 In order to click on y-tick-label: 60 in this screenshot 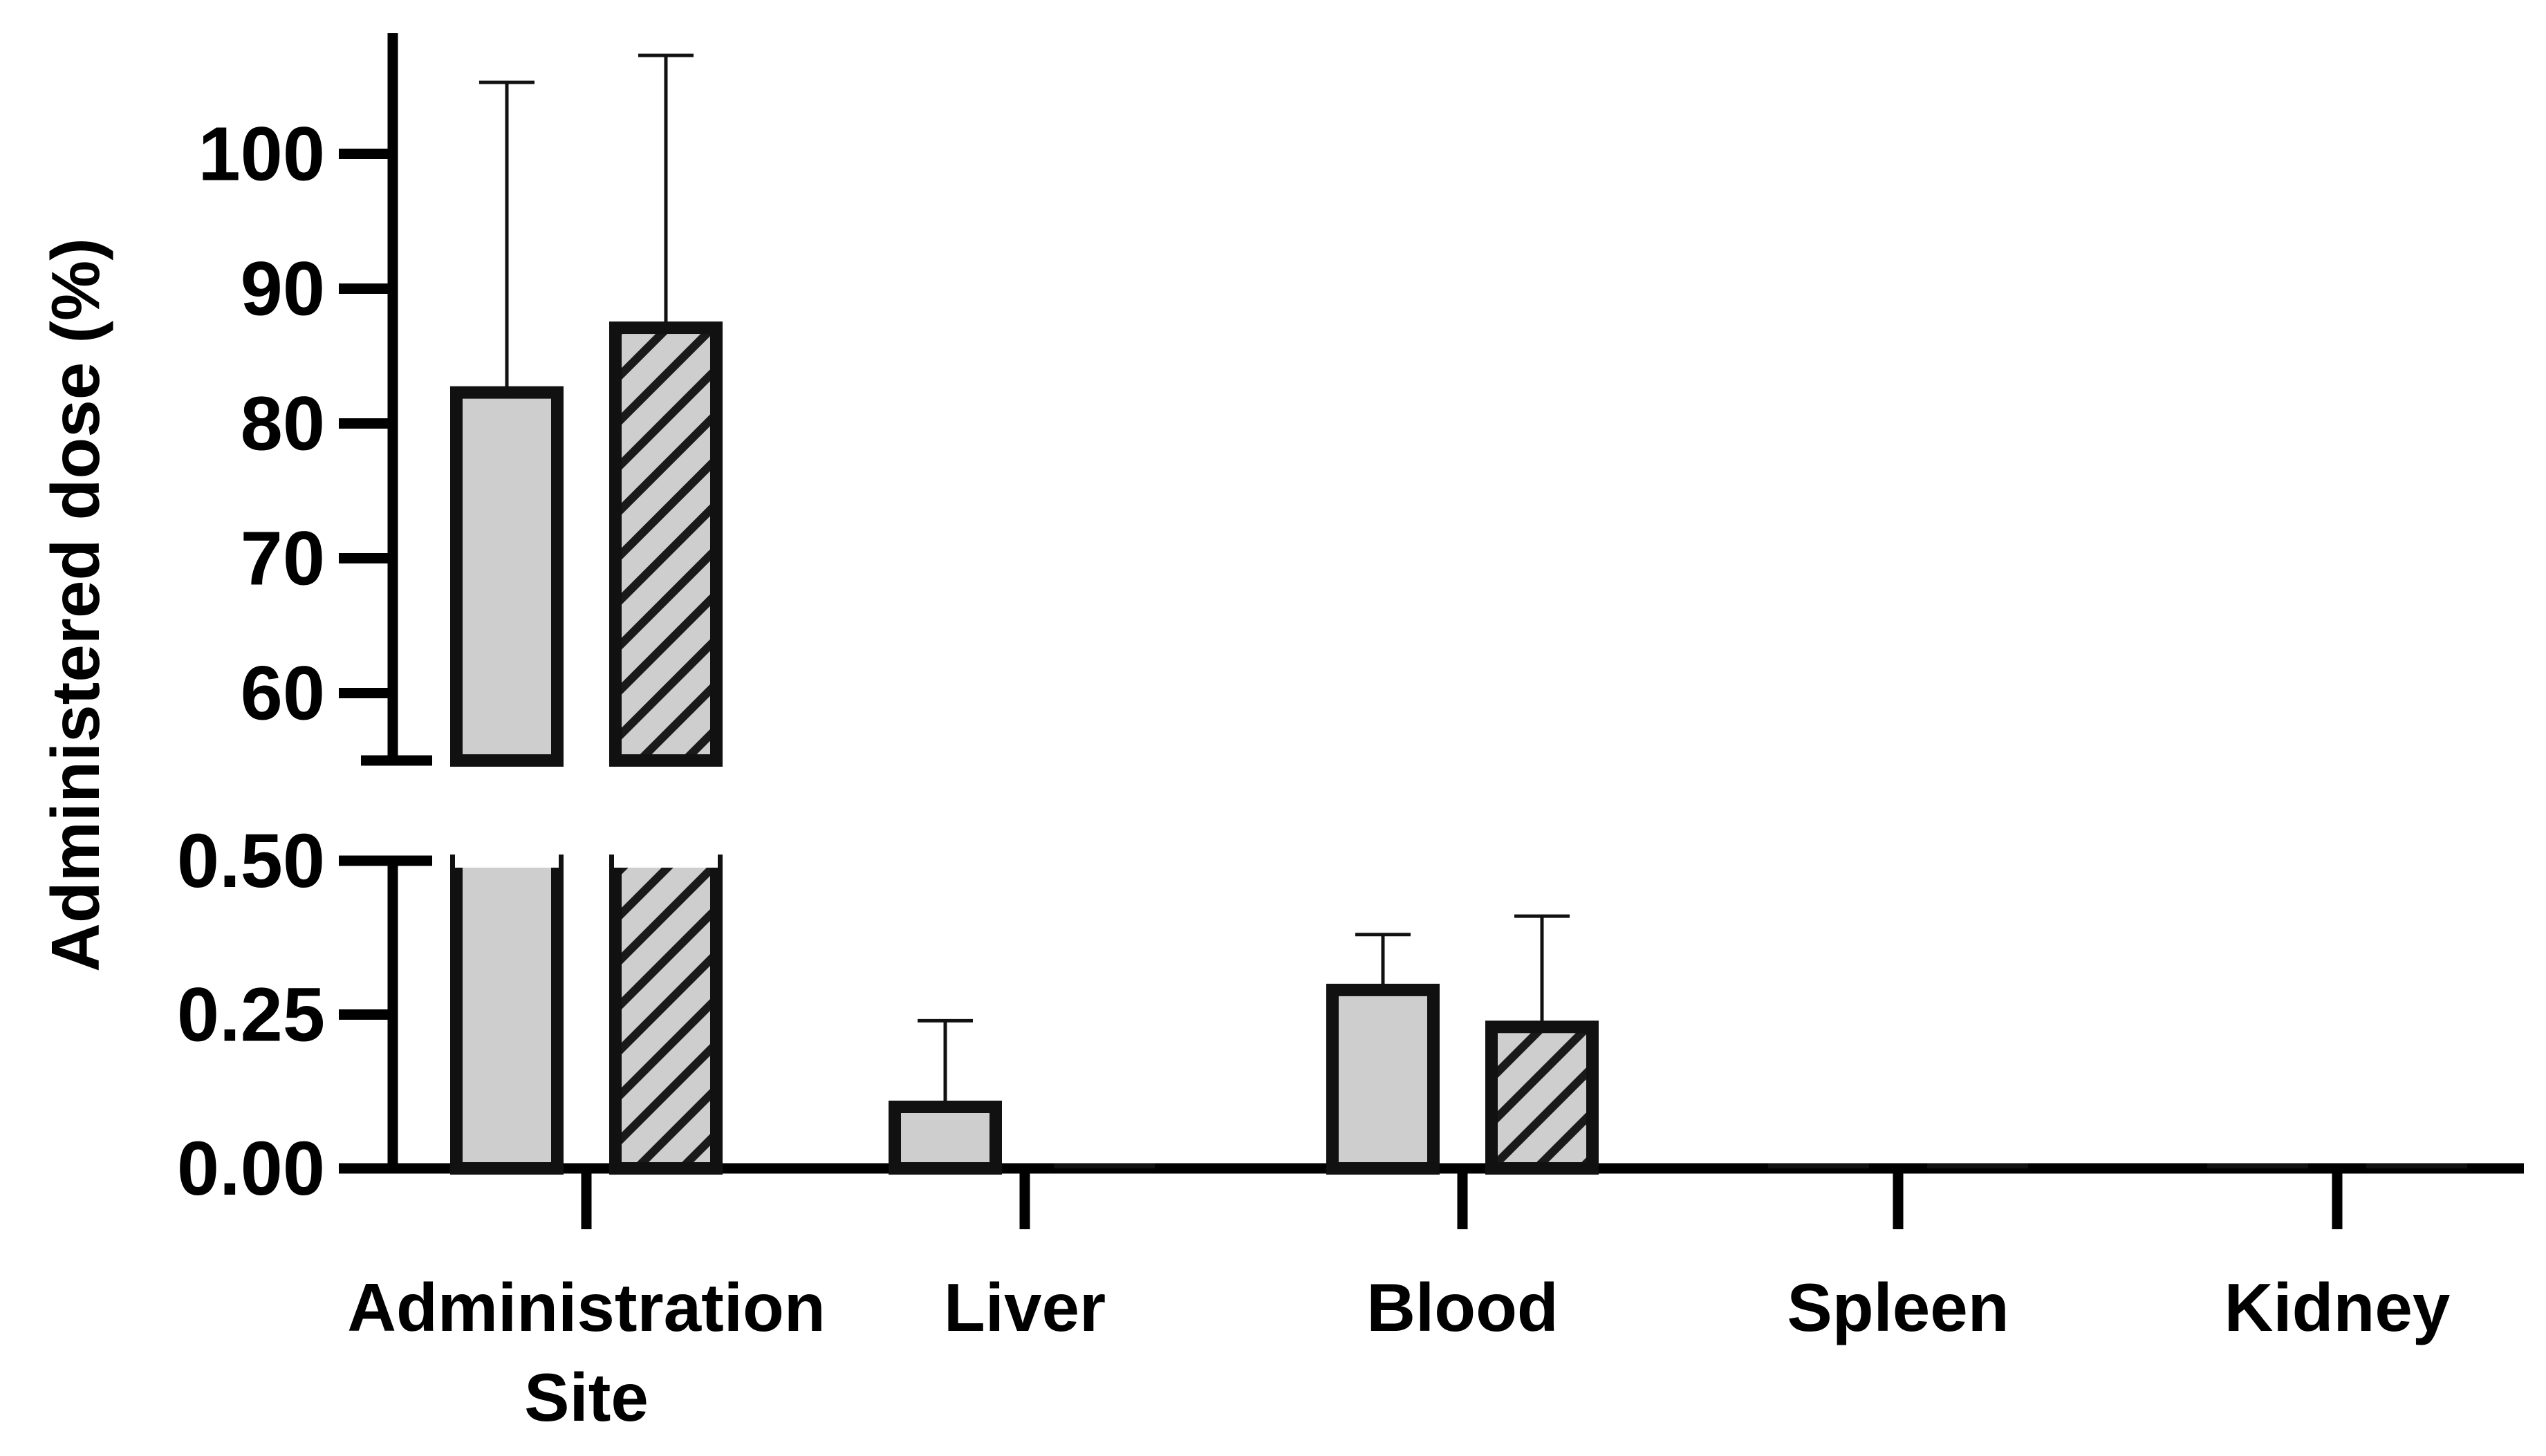, I will do `click(283, 693)`.